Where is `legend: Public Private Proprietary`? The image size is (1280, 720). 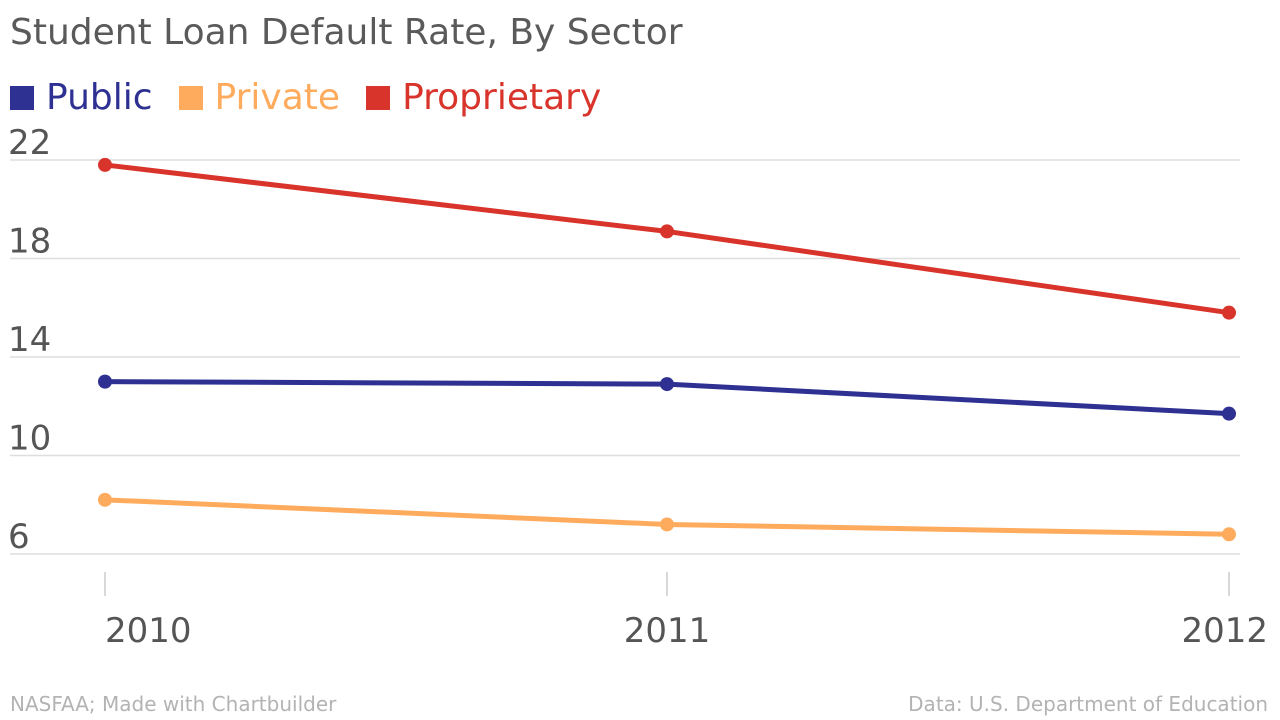
legend: Public Private Proprietary is located at coordinates (318, 98).